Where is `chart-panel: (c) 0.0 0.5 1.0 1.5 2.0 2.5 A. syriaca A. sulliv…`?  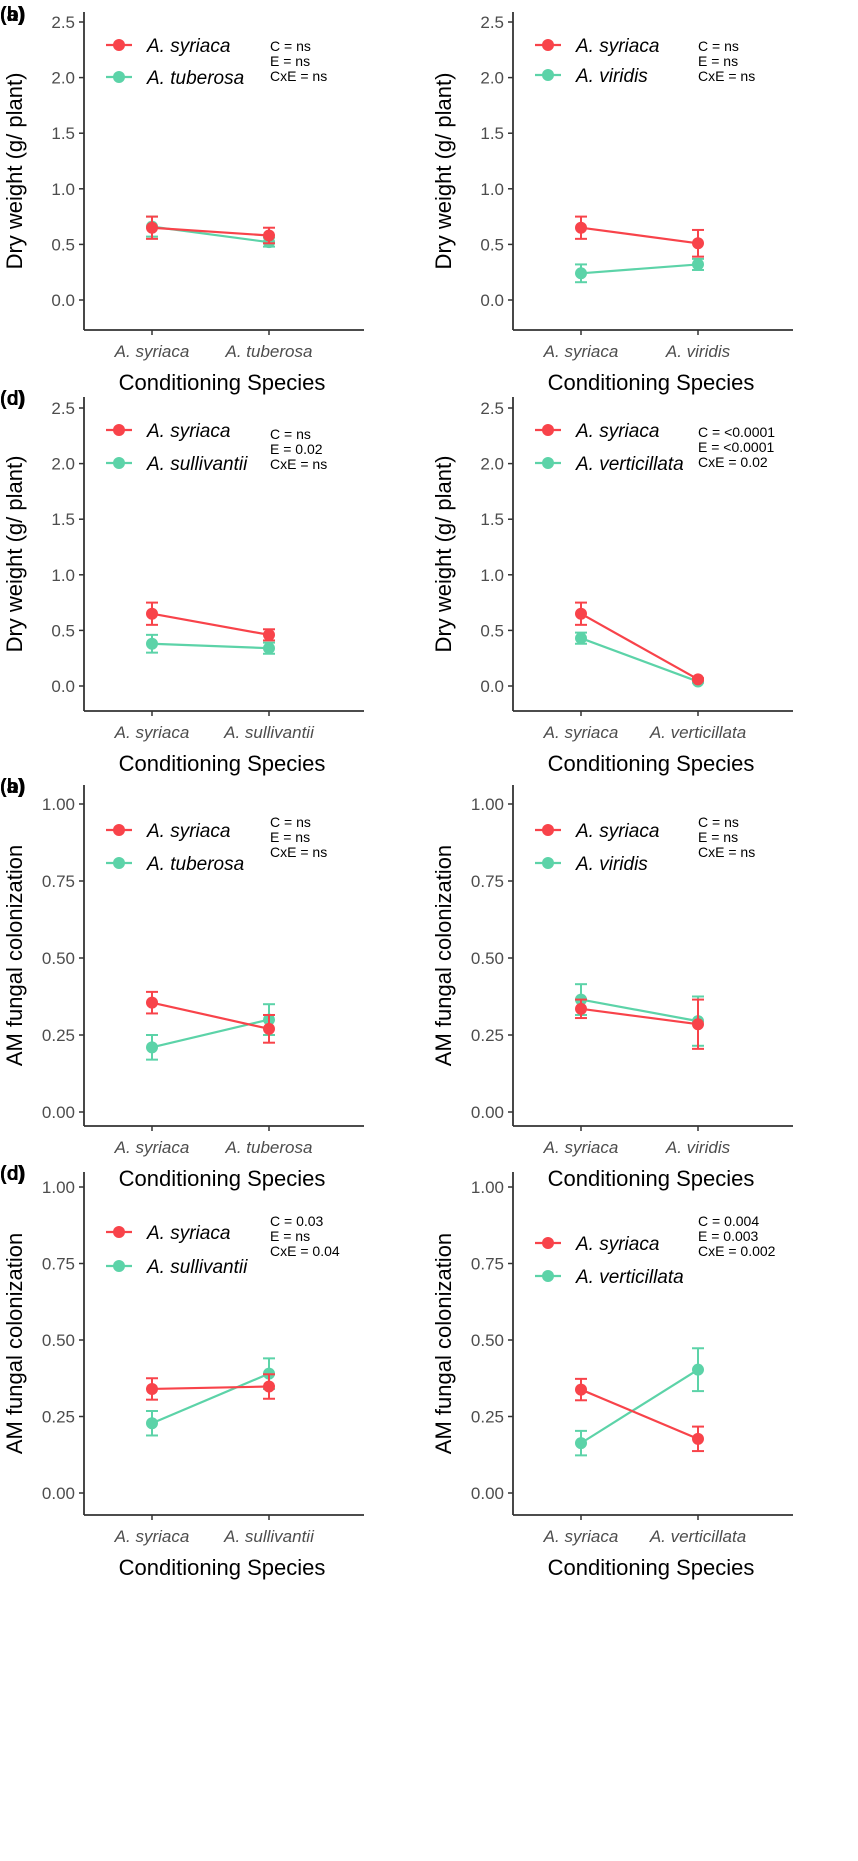 chart-panel: (c) 0.0 0.5 1.0 1.5 2.0 2.5 A. syriaca A. sulliv… is located at coordinates (182, 582).